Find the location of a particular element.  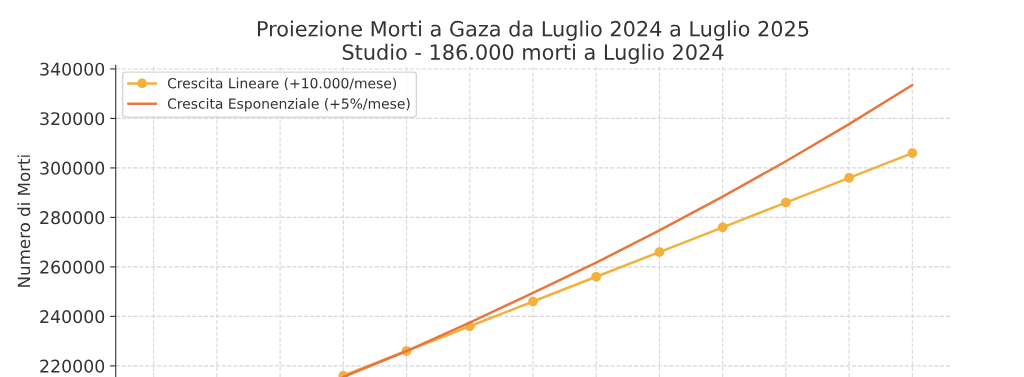

y-tick-label: 220000 is located at coordinates (72, 366).